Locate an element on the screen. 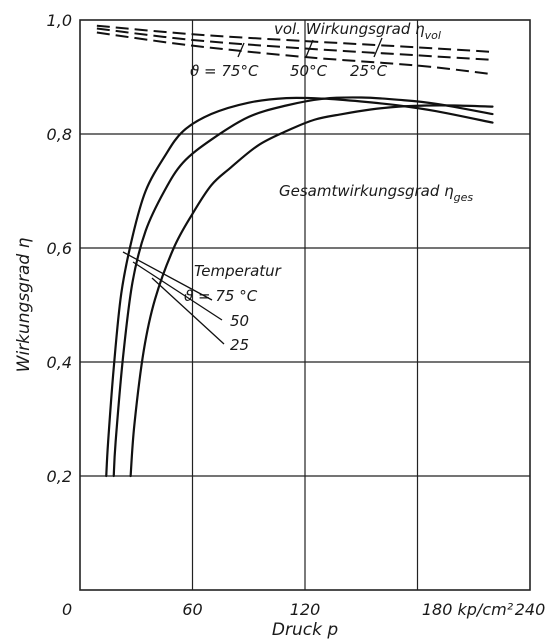  x-tick-label: 120 is located at coordinates (305, 609).